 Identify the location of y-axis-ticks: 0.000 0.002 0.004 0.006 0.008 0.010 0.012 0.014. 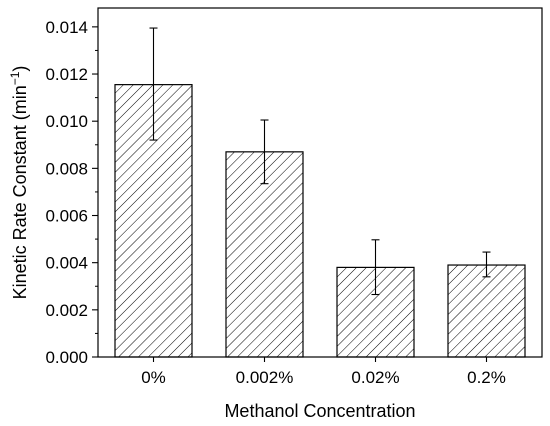
(71, 192).